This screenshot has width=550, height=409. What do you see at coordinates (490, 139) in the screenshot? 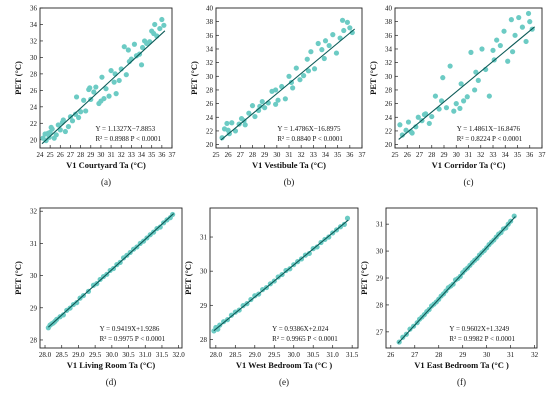
I see `regression-stats: R² = 0.8224 P < 0.0001` at bounding box center [490, 139].